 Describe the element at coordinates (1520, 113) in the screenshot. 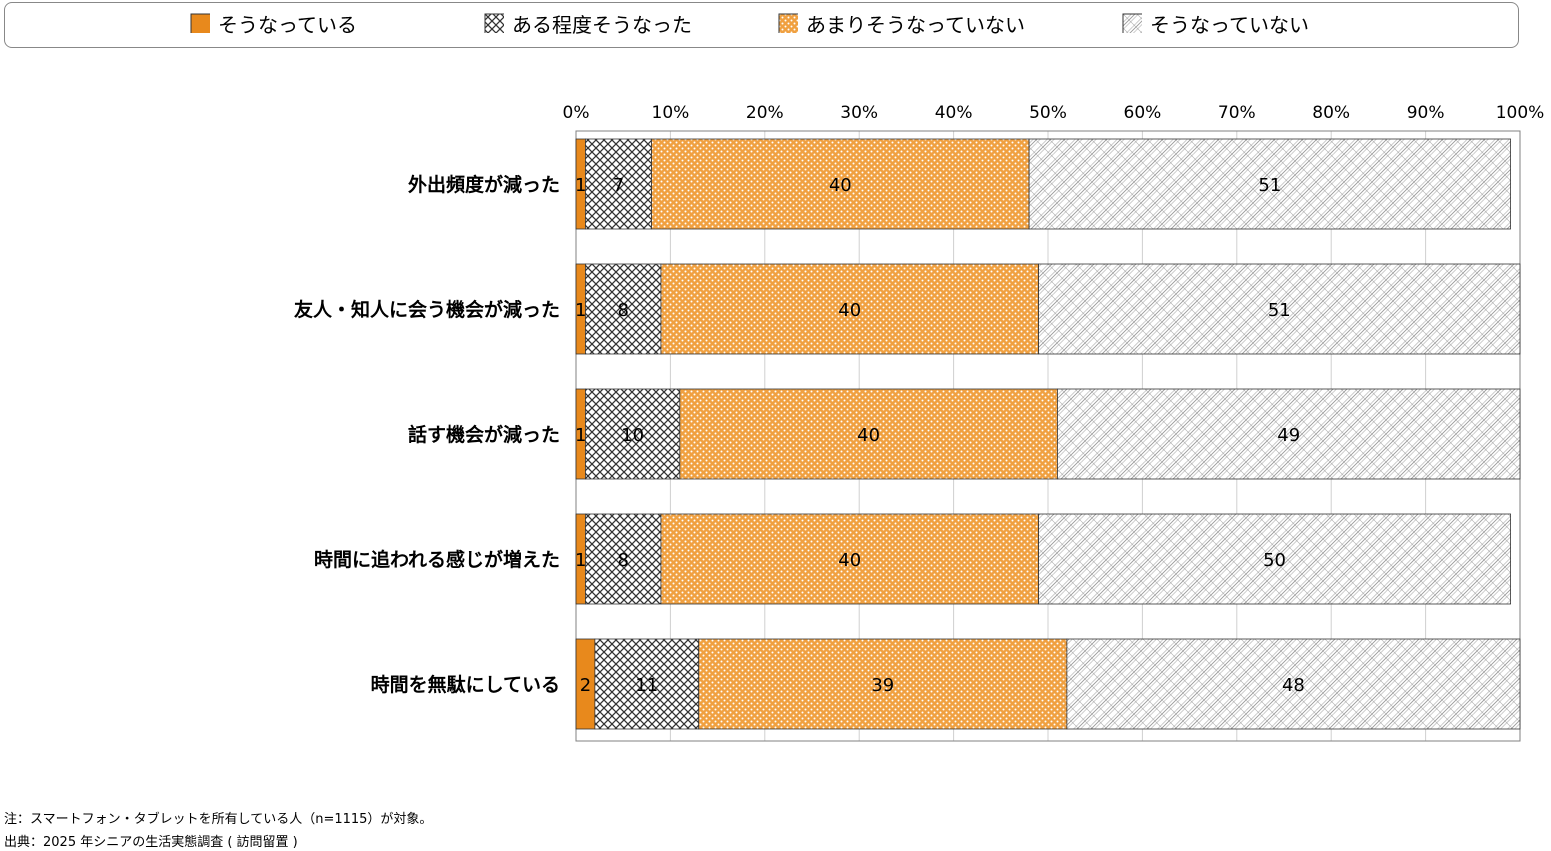

I see `x-tick-label: 100%` at that location.